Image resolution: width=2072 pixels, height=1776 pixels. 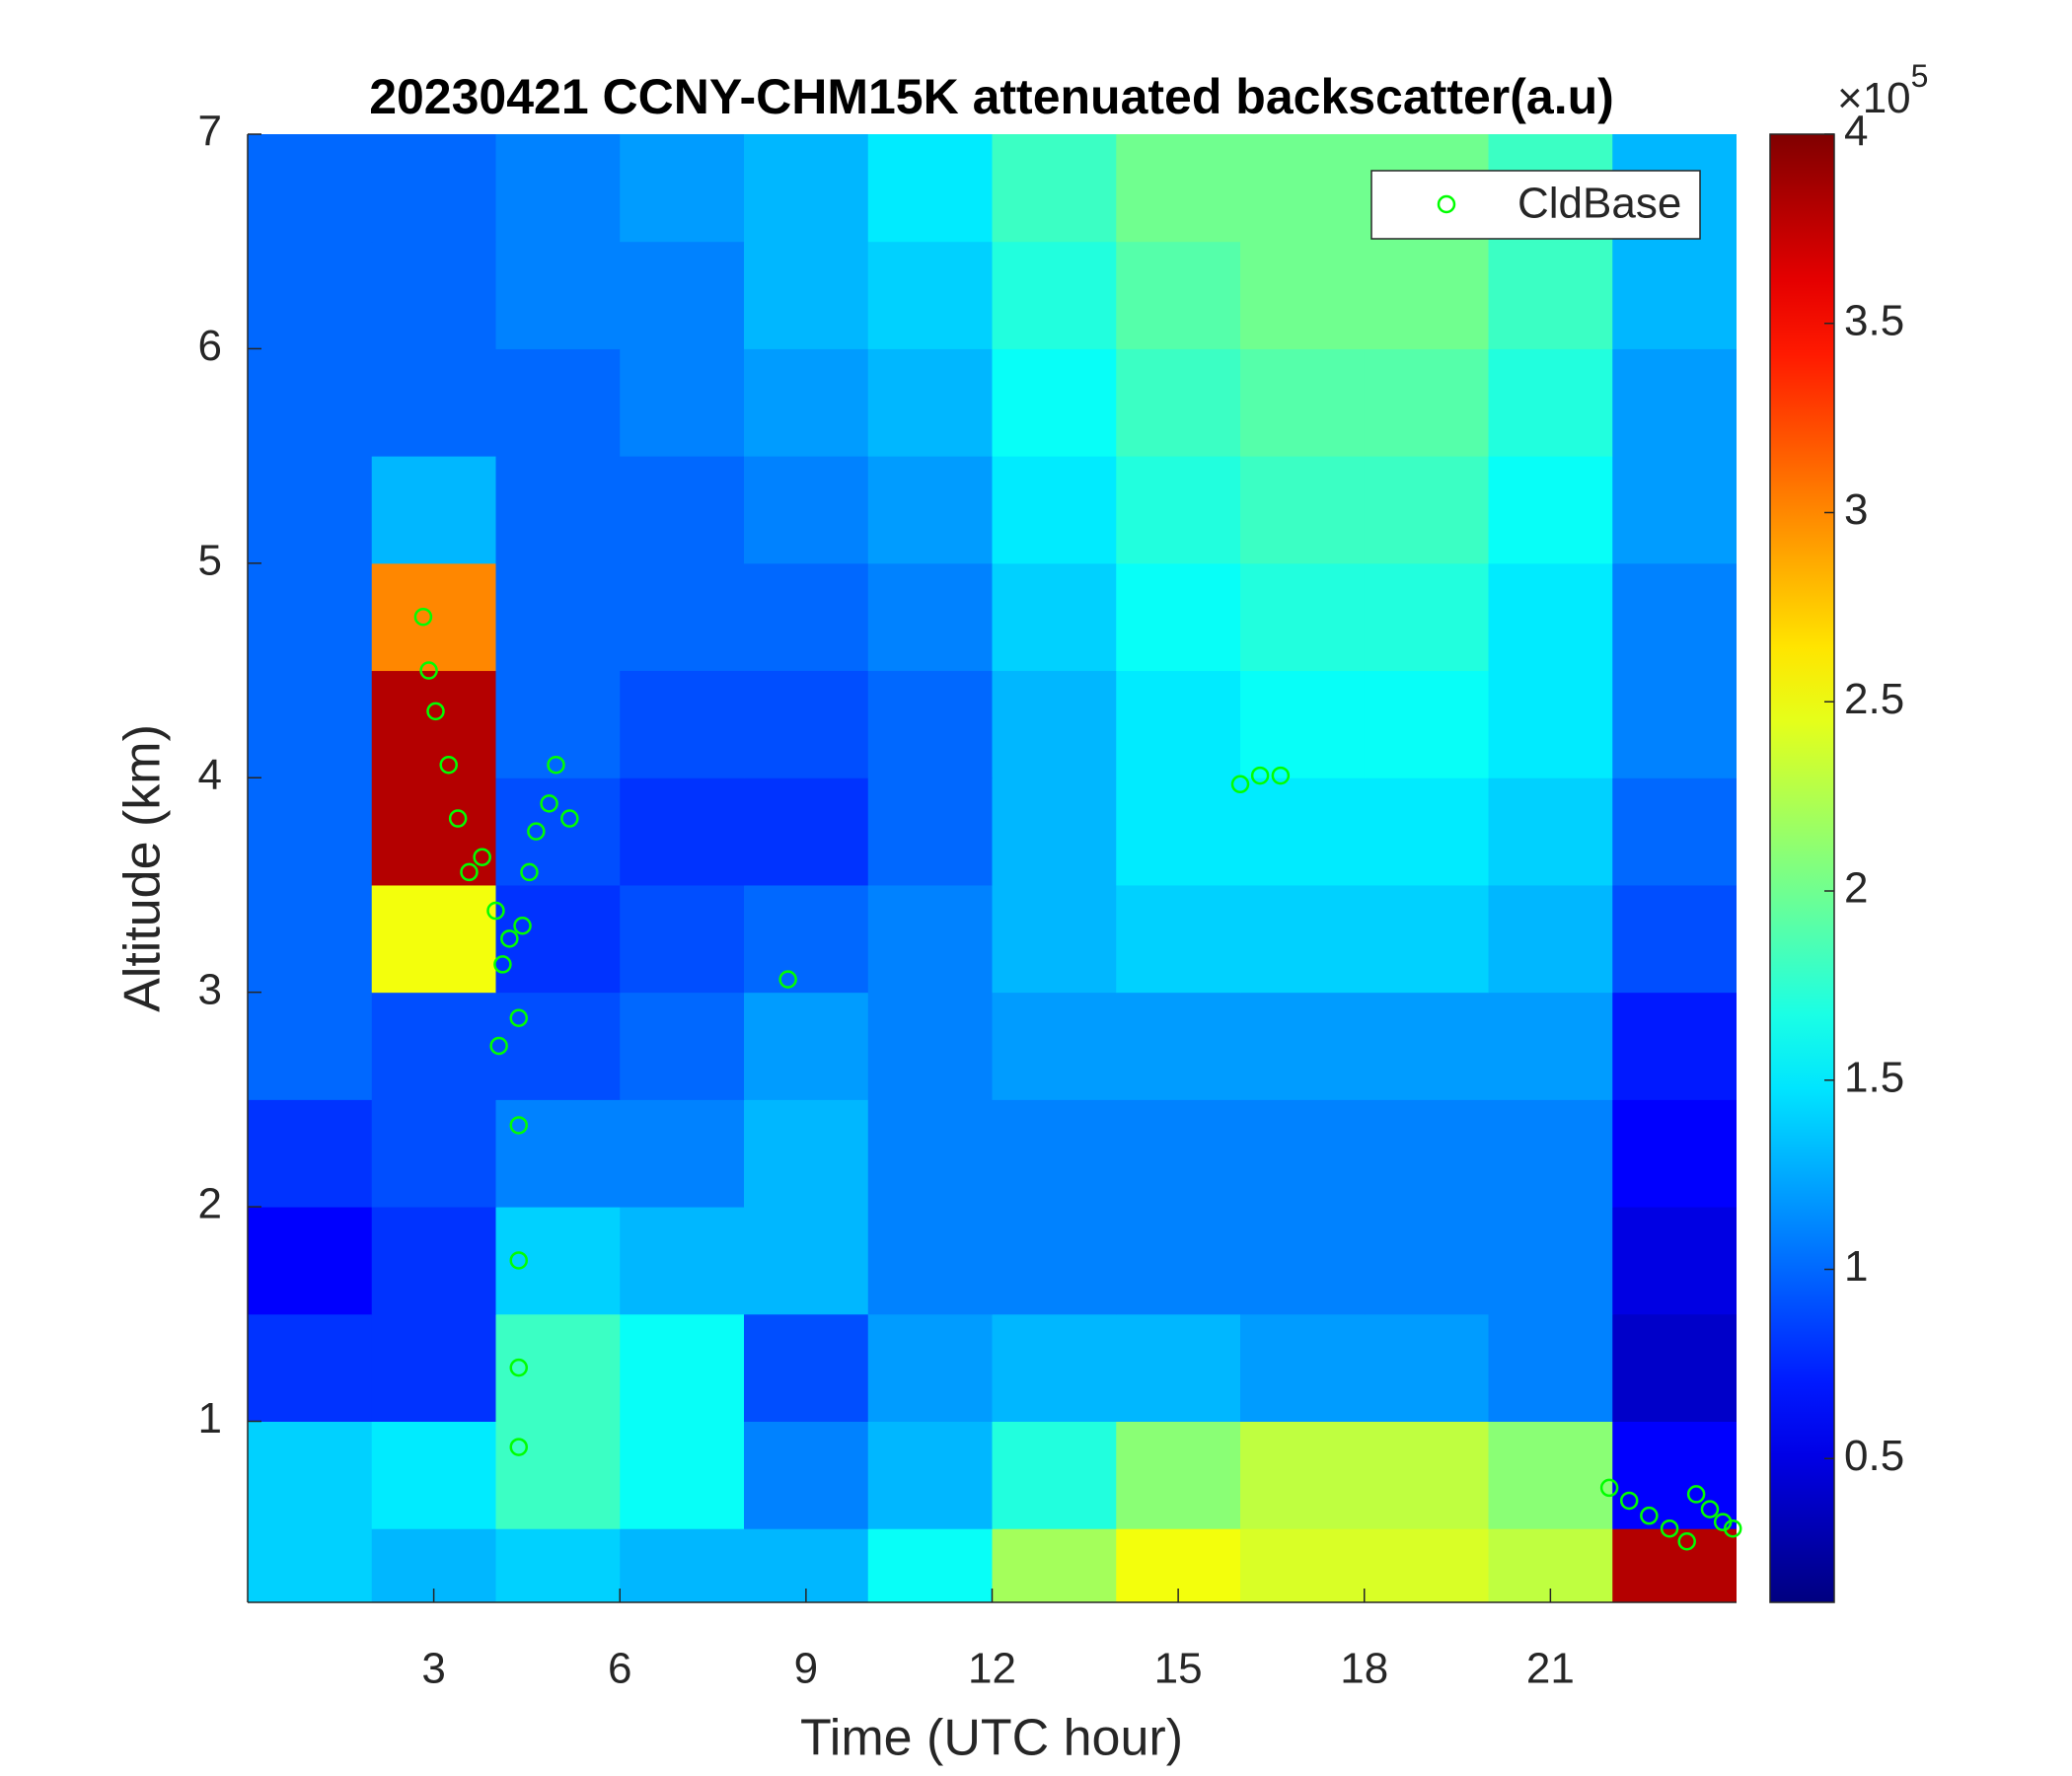 What do you see at coordinates (620, 1669) in the screenshot?
I see `x-tick-label: 6` at bounding box center [620, 1669].